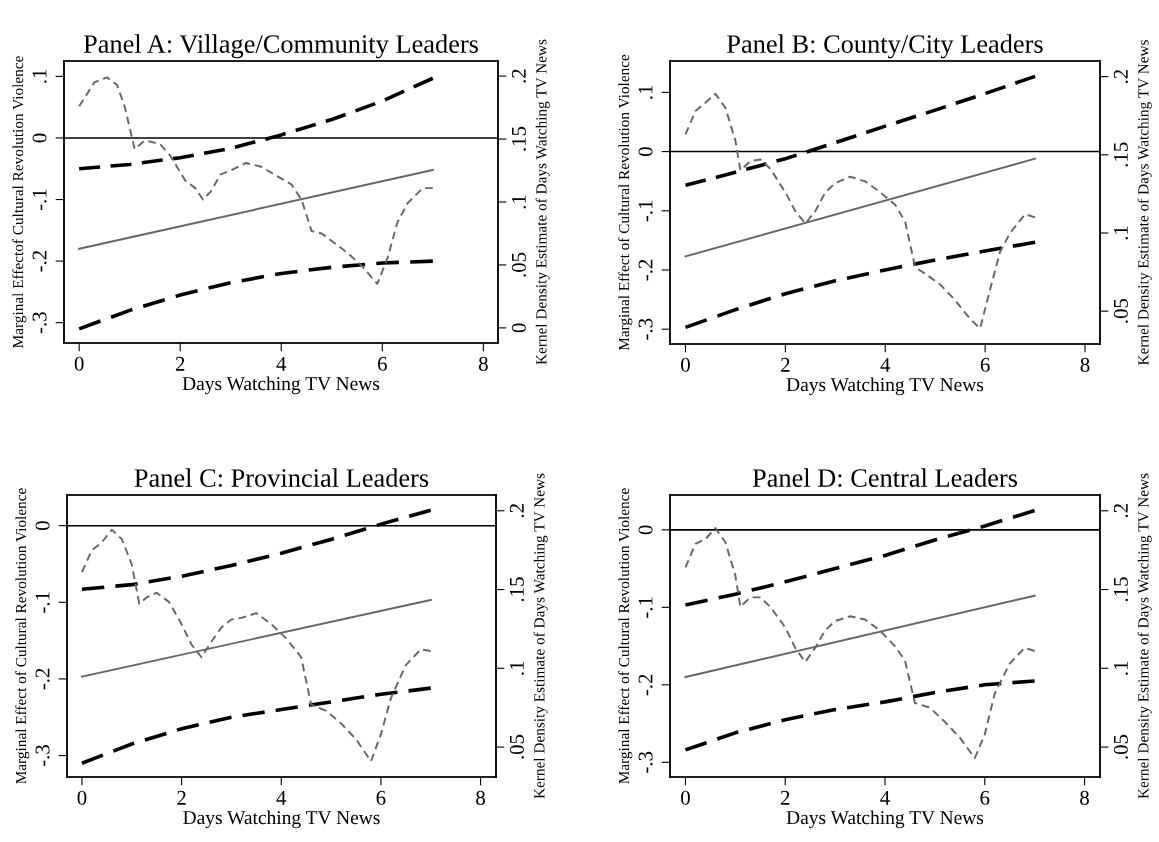 Image resolution: width=1159 pixels, height=842 pixels. What do you see at coordinates (19, 202) in the screenshot?
I see `y-axis-title: Marginal Effectof Cultural Revolution Violence` at bounding box center [19, 202].